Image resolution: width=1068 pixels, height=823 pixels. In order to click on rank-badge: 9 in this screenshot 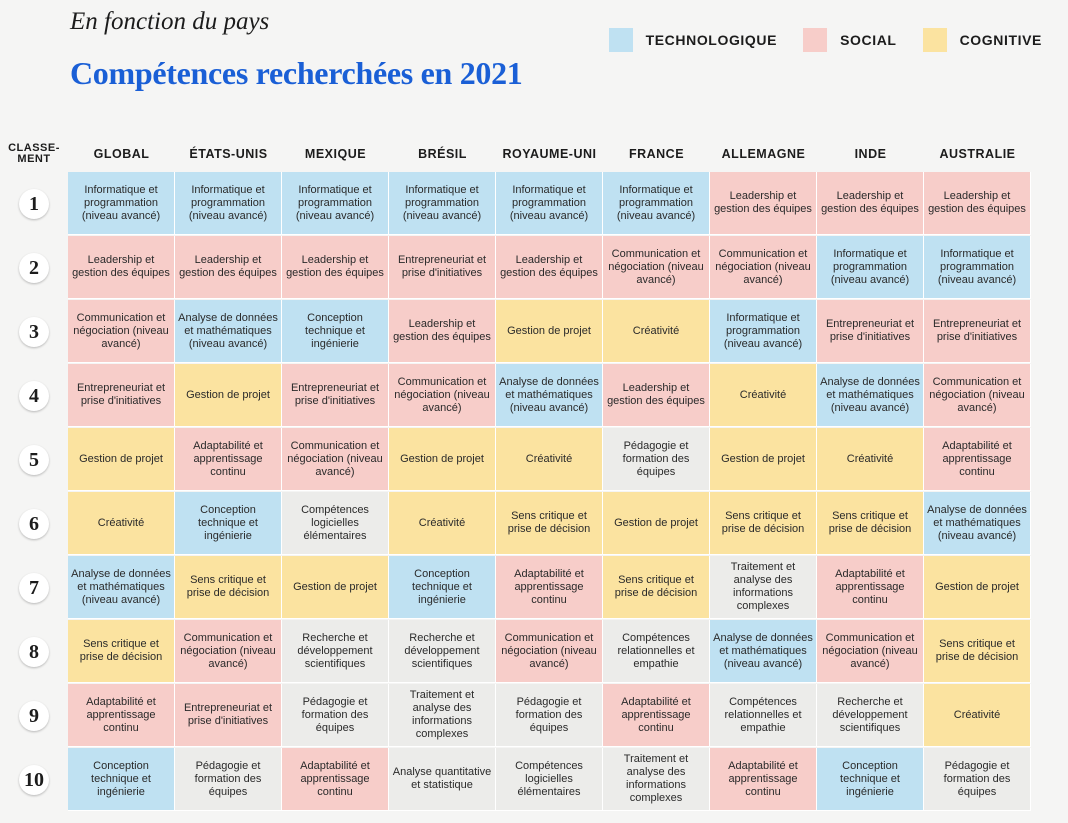, I will do `click(34, 716)`.